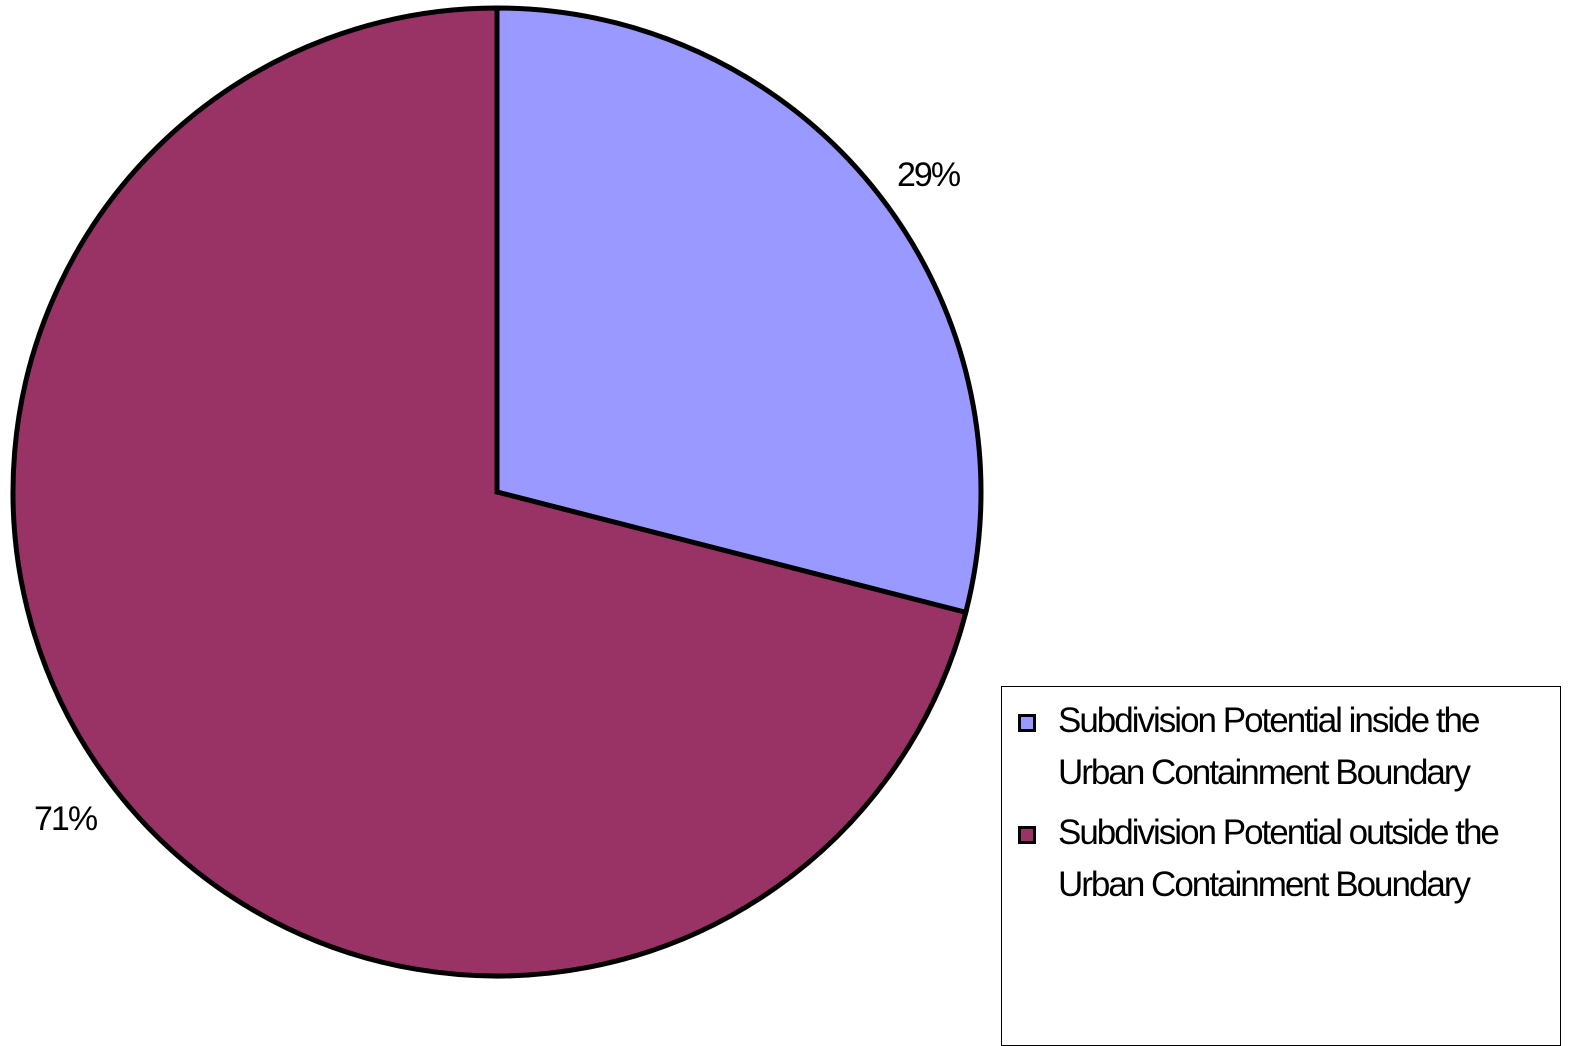 The height and width of the screenshot is (1046, 1577). I want to click on legend-swatch-inside, so click(1027, 723).